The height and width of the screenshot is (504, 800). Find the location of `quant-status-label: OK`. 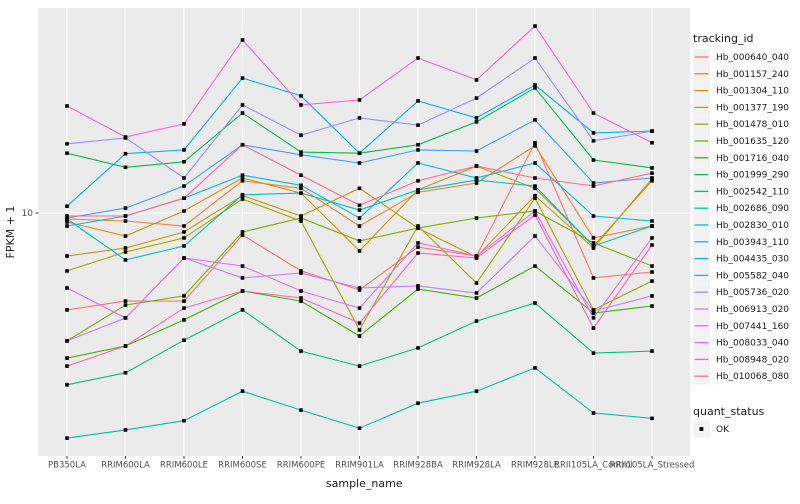

quant-status-label: OK is located at coordinates (723, 430).